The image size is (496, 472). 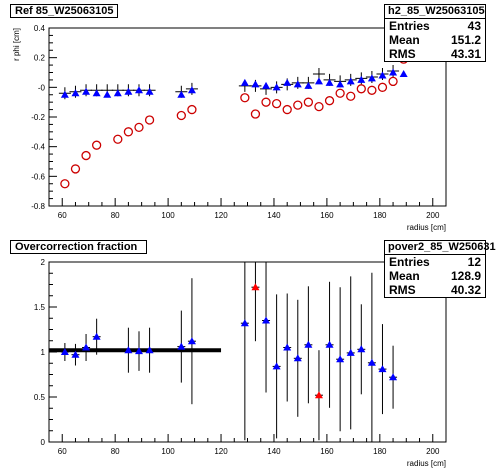 I want to click on top-stats-rms-label: RMS, so click(x=402, y=54).